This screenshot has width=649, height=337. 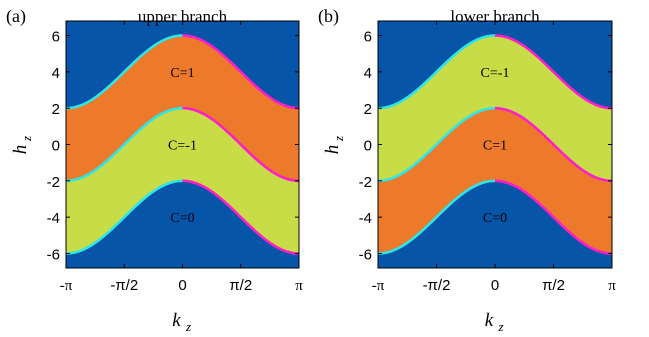 What do you see at coordinates (328, 16) in the screenshot?
I see `panel-label: (b)` at bounding box center [328, 16].